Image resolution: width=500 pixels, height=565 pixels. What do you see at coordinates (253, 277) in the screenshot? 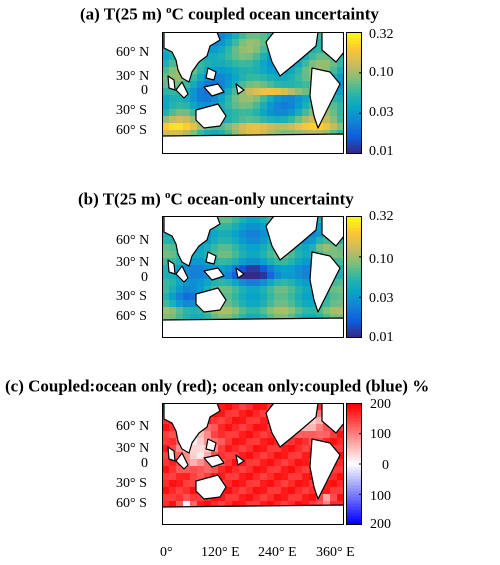
I see `panel-b-map` at bounding box center [253, 277].